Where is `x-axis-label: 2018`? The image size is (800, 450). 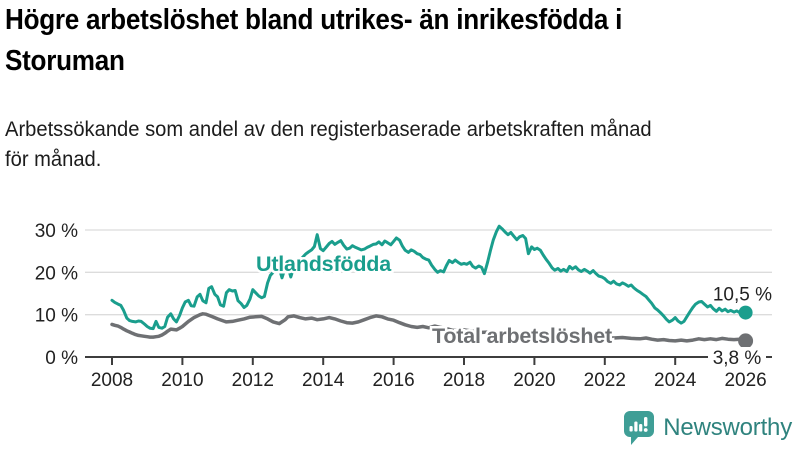
x-axis-label: 2018 is located at coordinates (464, 380).